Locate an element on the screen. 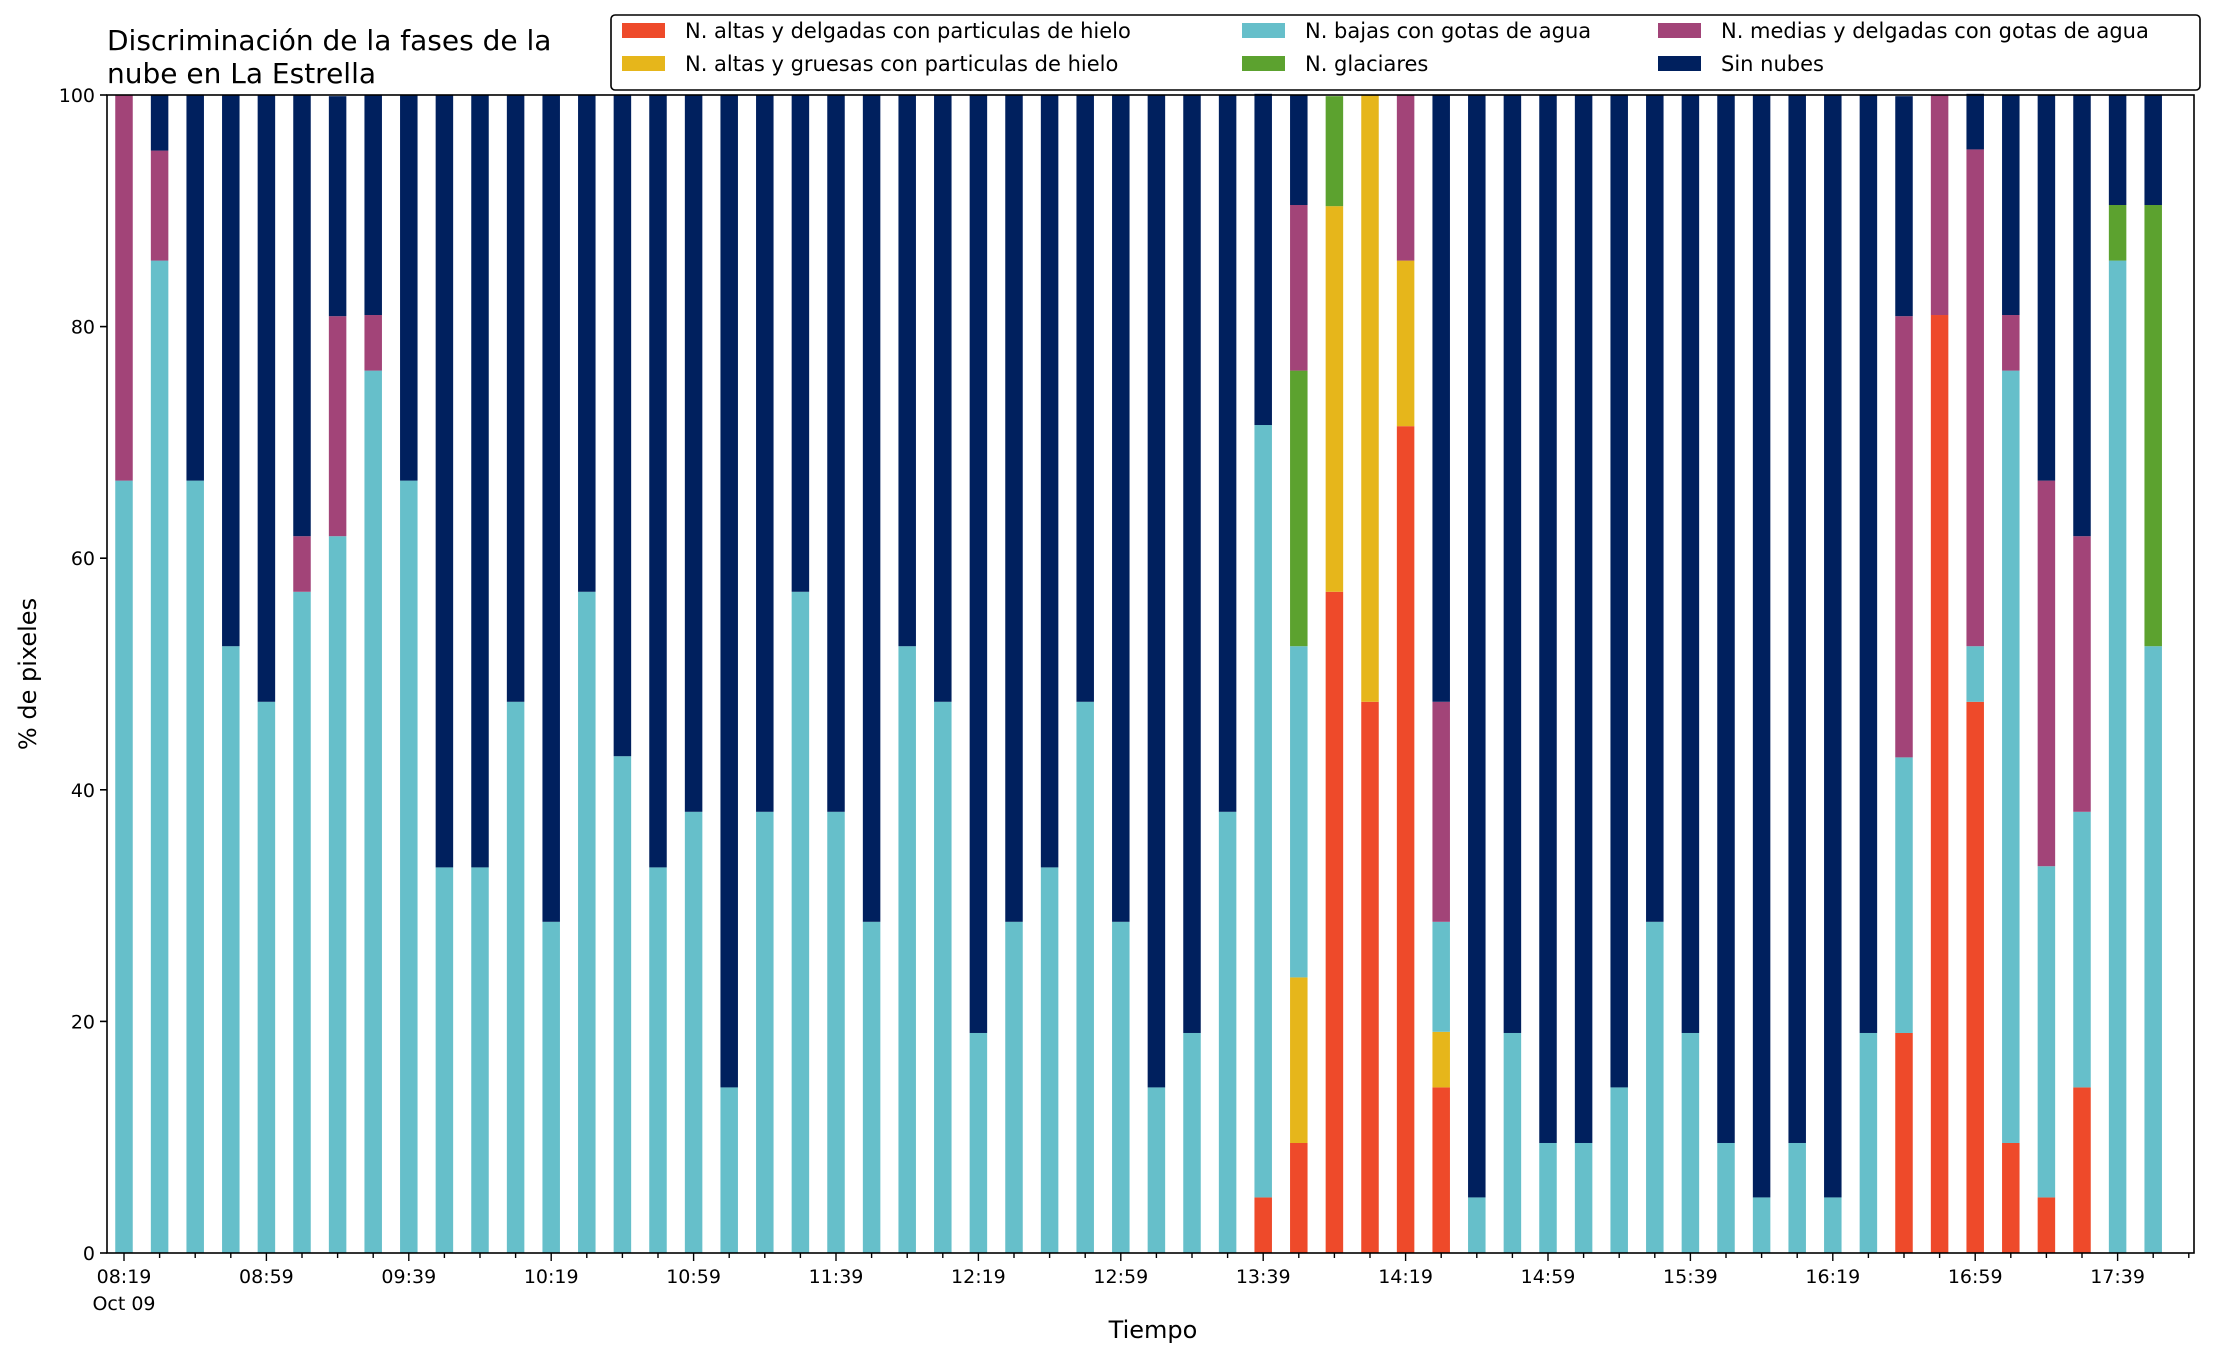 Image resolution: width=2216 pixels, height=1359 pixels. x-tick-label: 08:59 is located at coordinates (266, 1277).